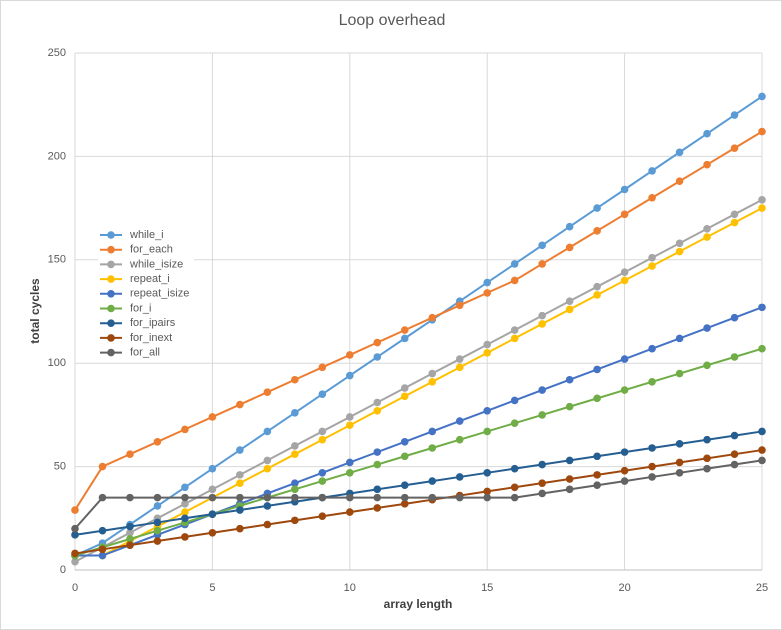 The height and width of the screenshot is (630, 782). What do you see at coordinates (487, 588) in the screenshot?
I see `x-tick-label: 15` at bounding box center [487, 588].